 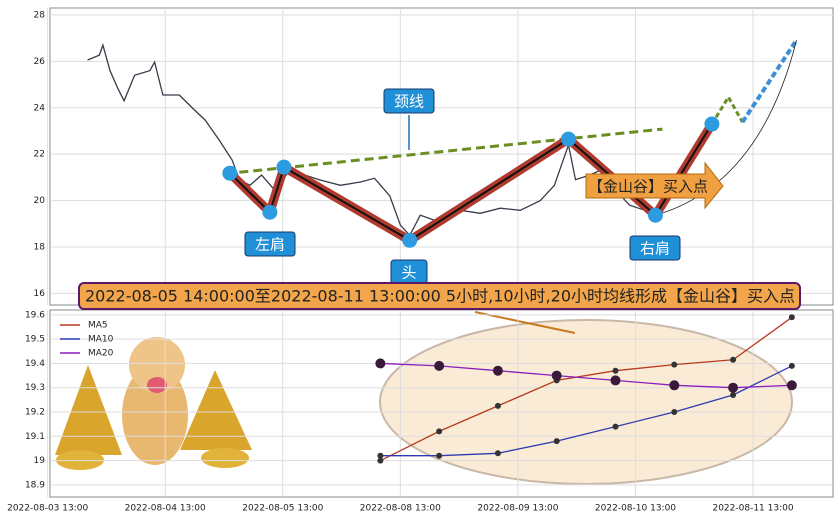 I want to click on y-tick-label: 24, so click(x=40, y=108).